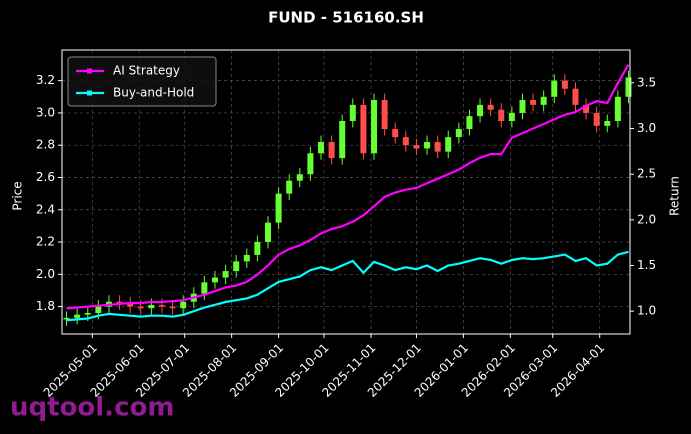 The width and height of the screenshot is (691, 434). I want to click on legend-label: Buy-and-Hold, so click(153, 93).